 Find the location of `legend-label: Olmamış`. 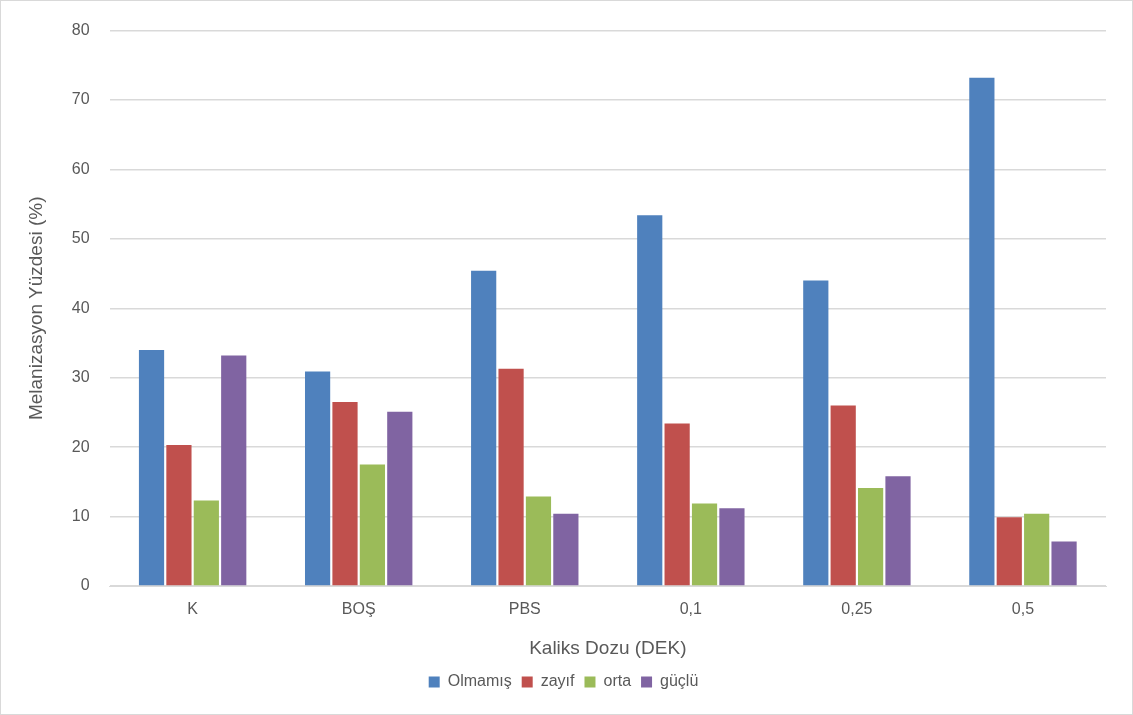

legend-label: Olmamış is located at coordinates (479, 681).